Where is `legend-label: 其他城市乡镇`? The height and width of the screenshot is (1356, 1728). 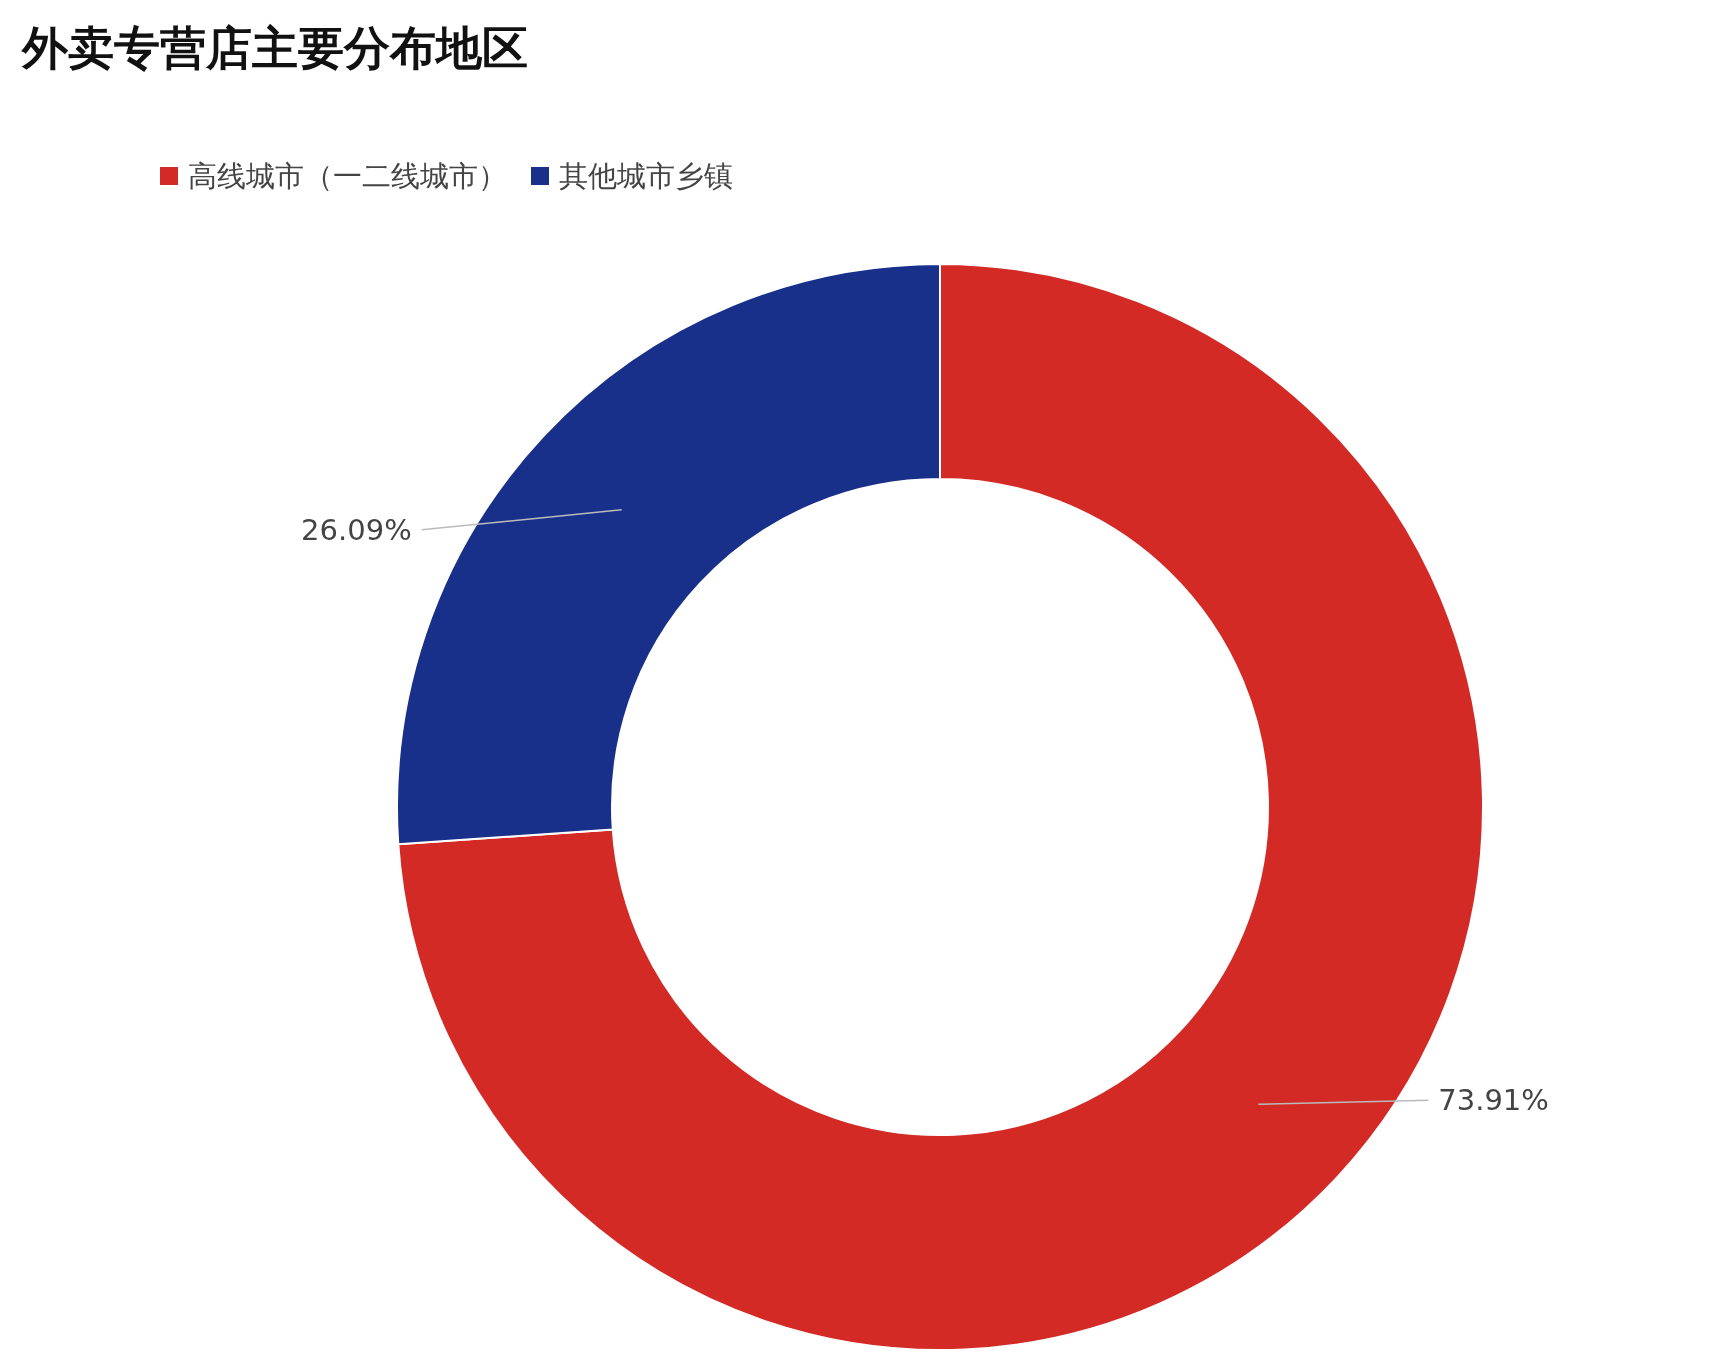
legend-label: 其他城市乡镇 is located at coordinates (646, 176).